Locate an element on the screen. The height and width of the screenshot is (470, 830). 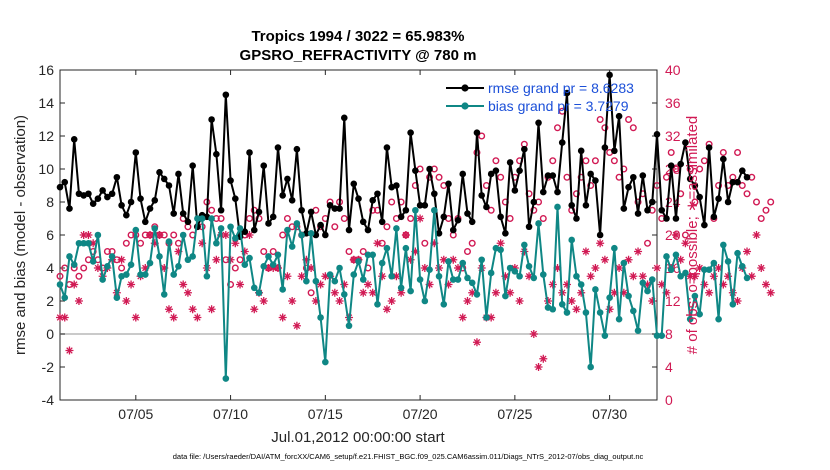
legend-label-rmse: rmse grand pr = 8.6283 is located at coordinates (561, 88).